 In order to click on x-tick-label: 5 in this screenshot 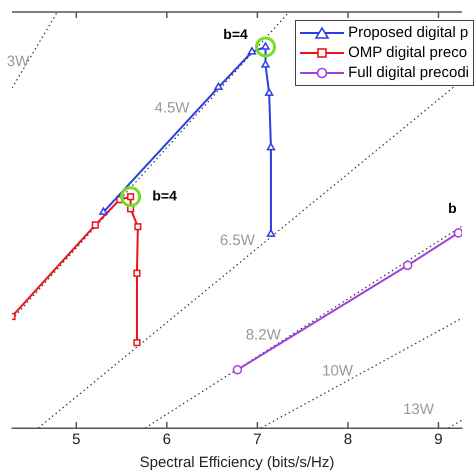, I will do `click(76, 439)`.